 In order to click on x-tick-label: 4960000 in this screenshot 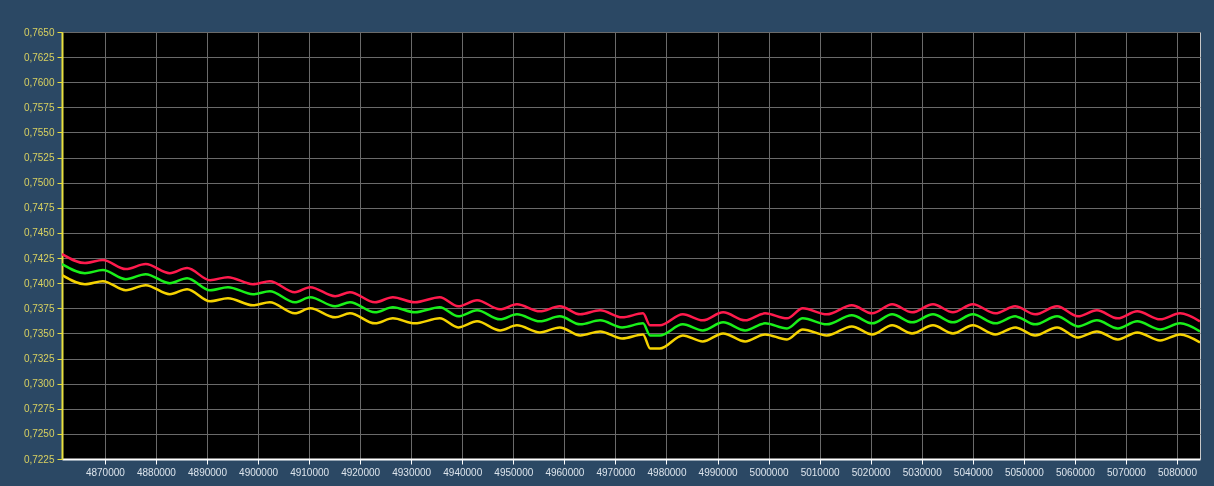, I will do `click(565, 472)`.